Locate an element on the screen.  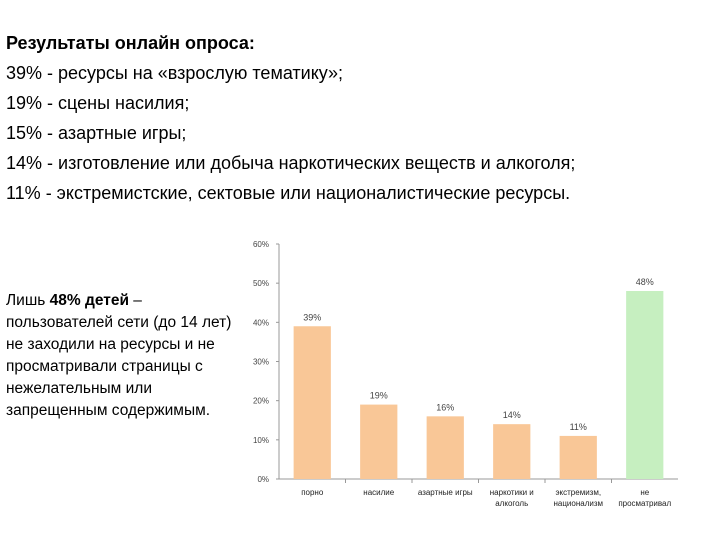
category-label: насилие is located at coordinates (378, 492).